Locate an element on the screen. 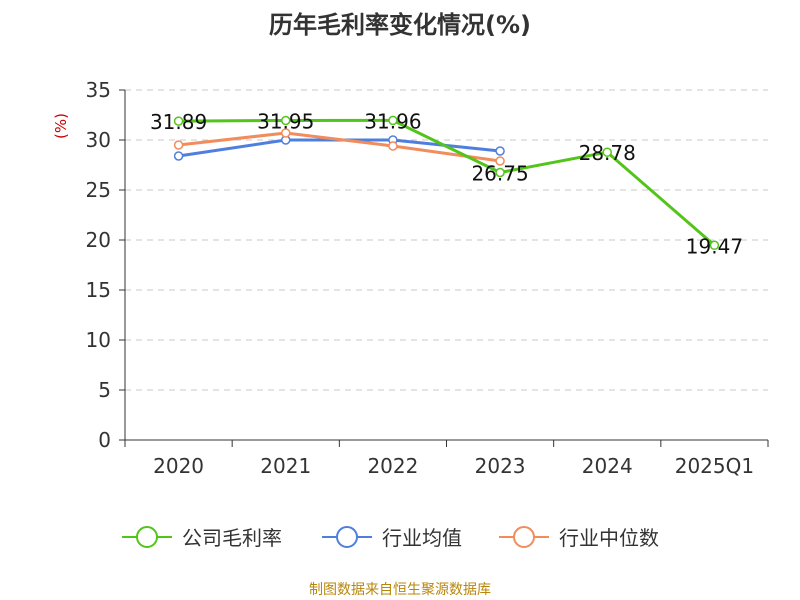 The height and width of the screenshot is (600, 800). legend-item: 行业中位数 is located at coordinates (579, 538).